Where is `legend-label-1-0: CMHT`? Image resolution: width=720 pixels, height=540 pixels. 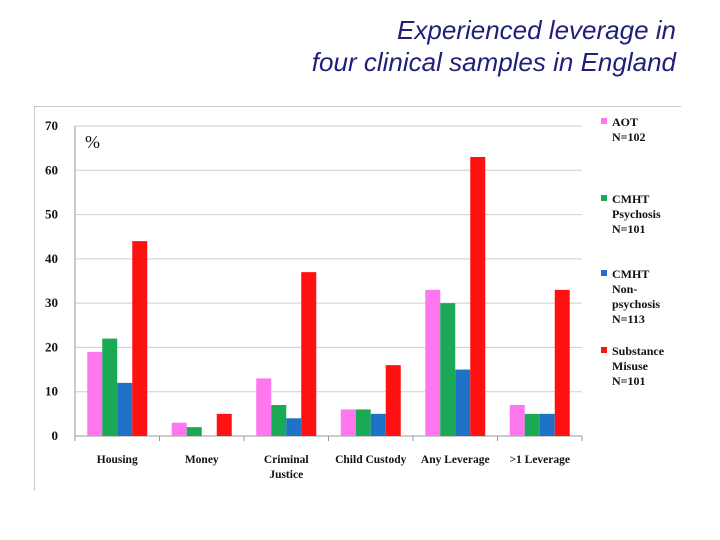 legend-label-1-0: CMHT is located at coordinates (630, 199).